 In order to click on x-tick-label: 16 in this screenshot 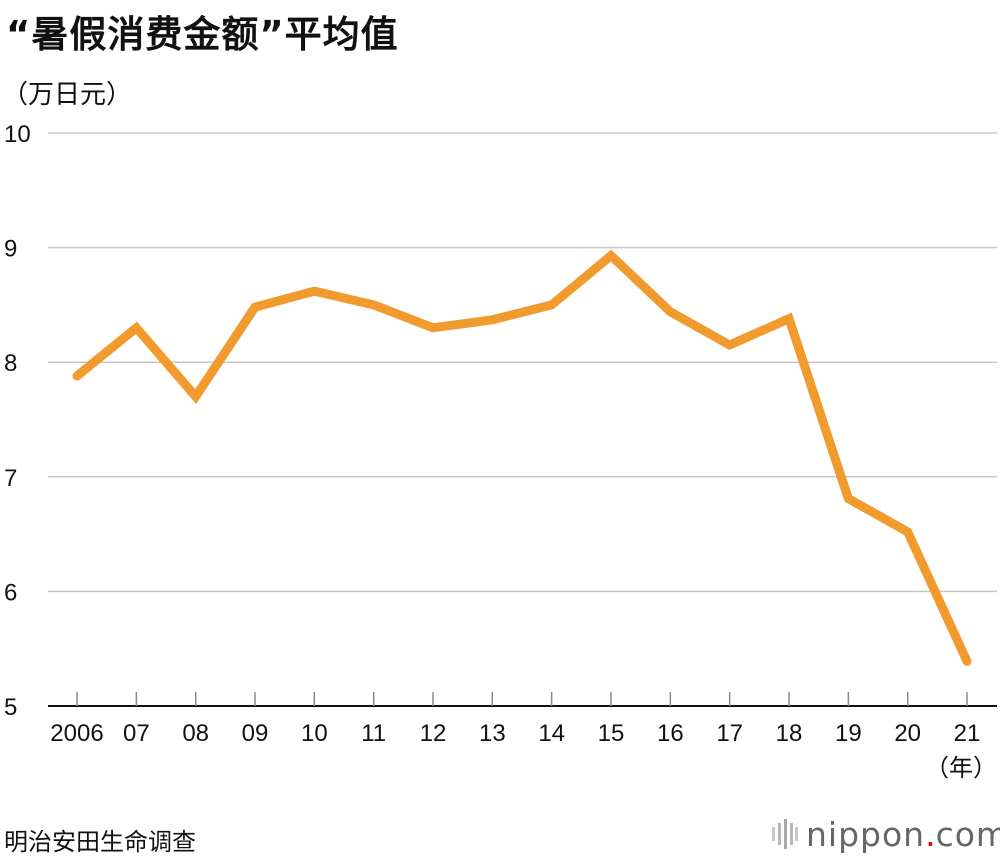, I will do `click(670, 733)`.